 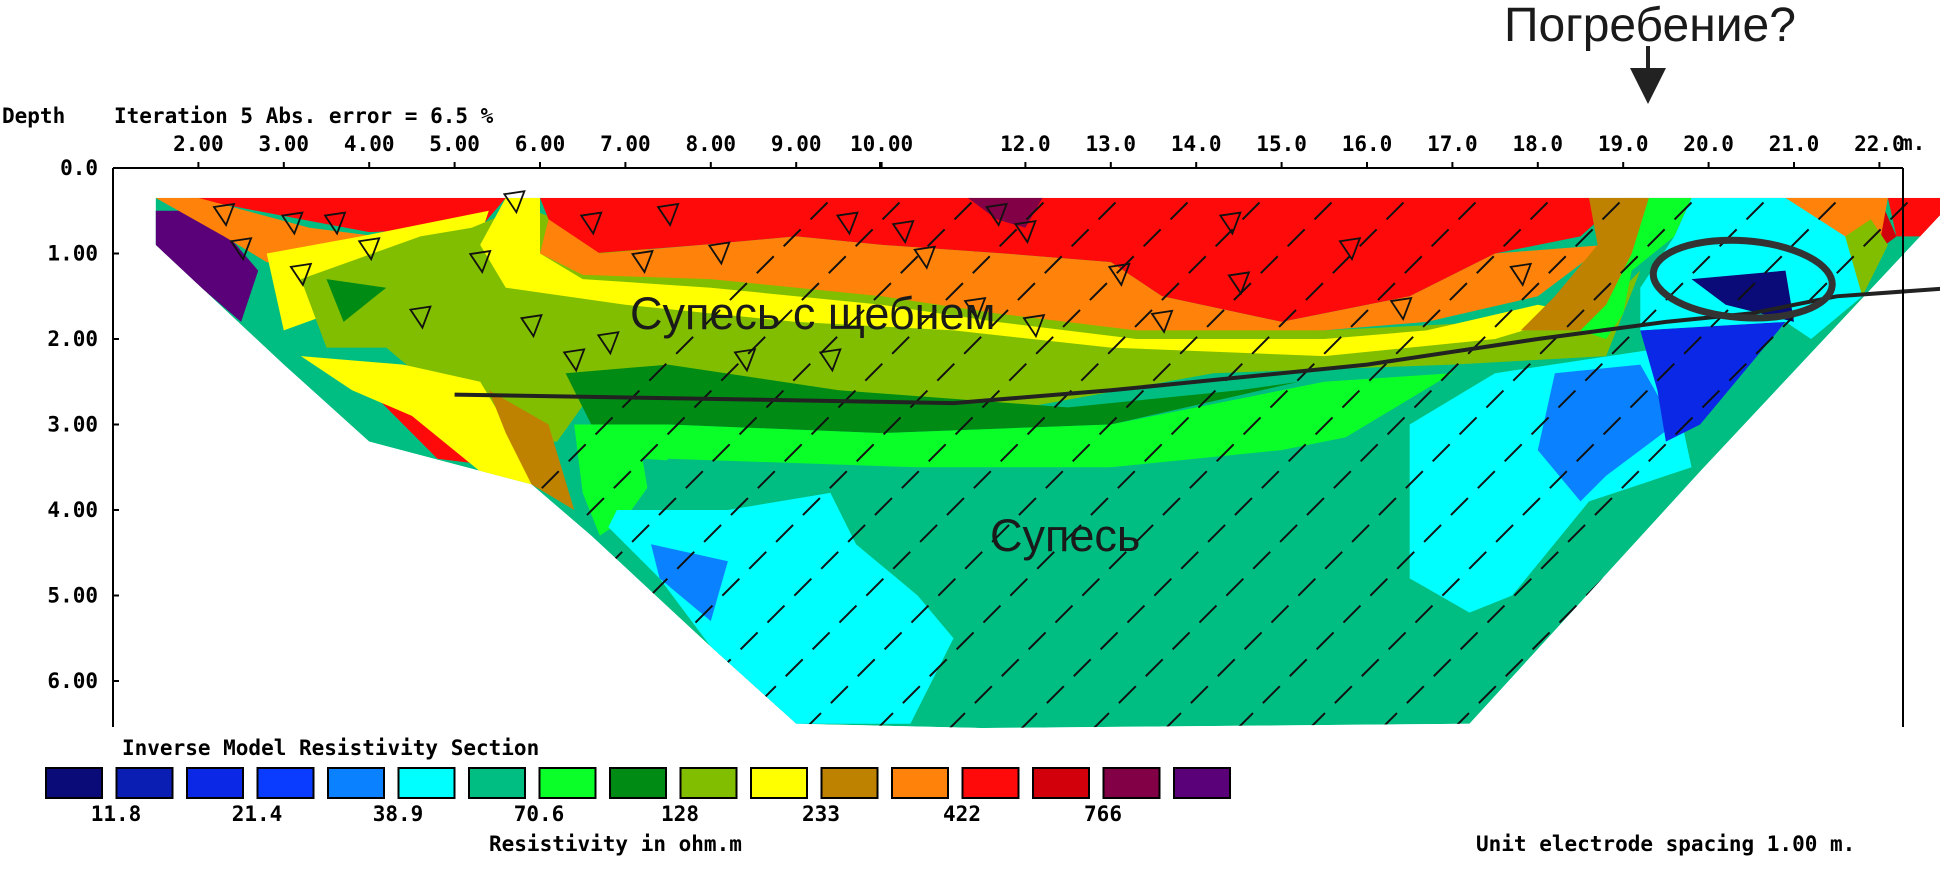 I want to click on region-orange-right, so click(x=1584, y=264).